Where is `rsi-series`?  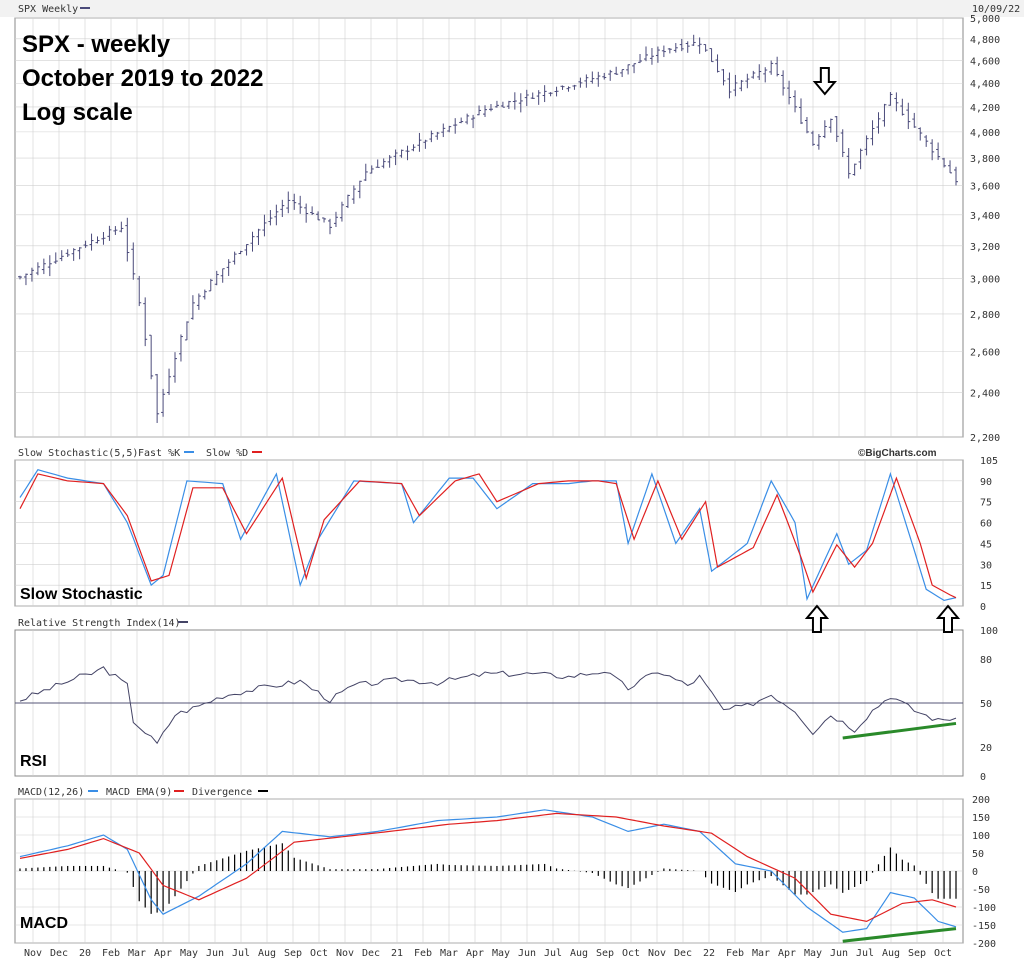
rsi-series is located at coordinates (489, 705).